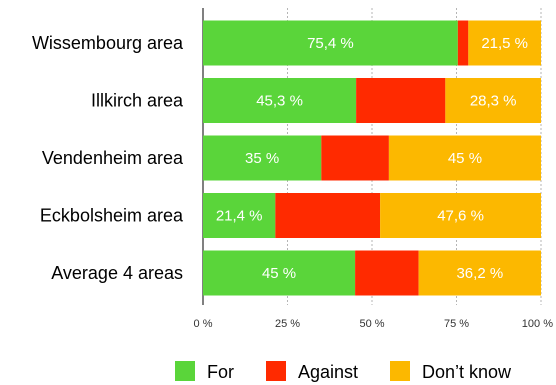 The image size is (556, 385). Describe the element at coordinates (117, 273) in the screenshot. I see `category-label-average-4-areas: Average 4 areas` at that location.